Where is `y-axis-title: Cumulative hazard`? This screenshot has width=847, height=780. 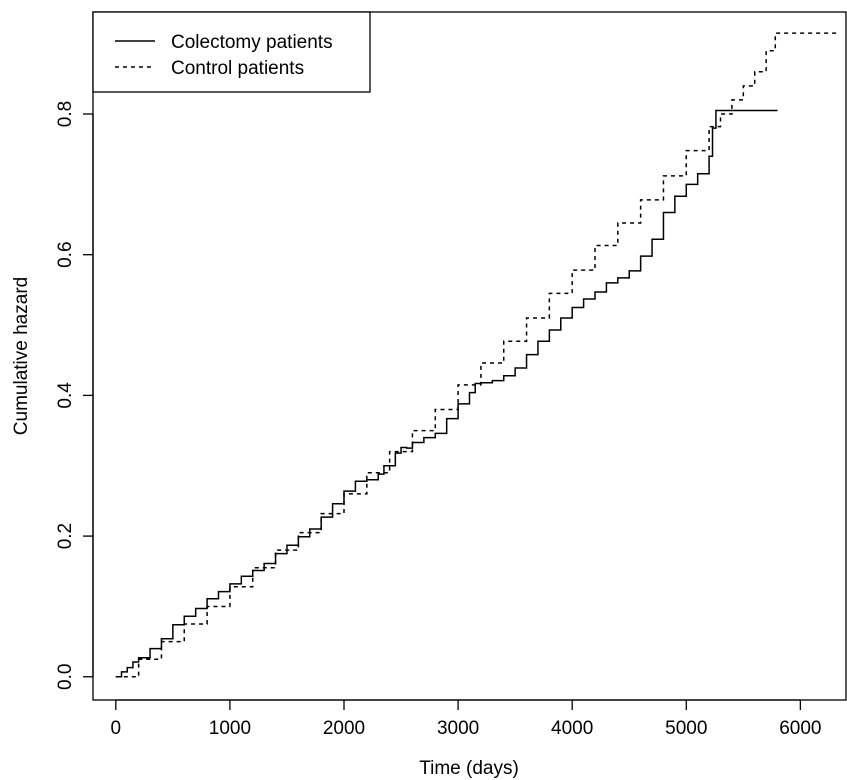
y-axis-title: Cumulative hazard is located at coordinates (21, 356).